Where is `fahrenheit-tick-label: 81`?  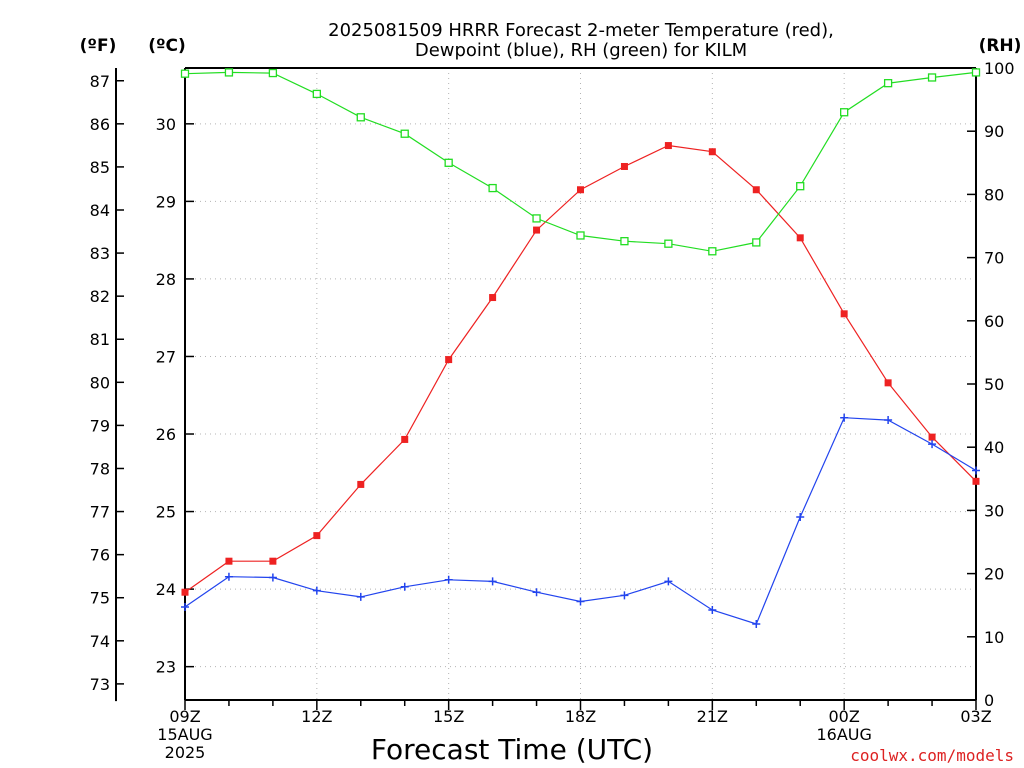
fahrenheit-tick-label: 81 is located at coordinates (100, 339).